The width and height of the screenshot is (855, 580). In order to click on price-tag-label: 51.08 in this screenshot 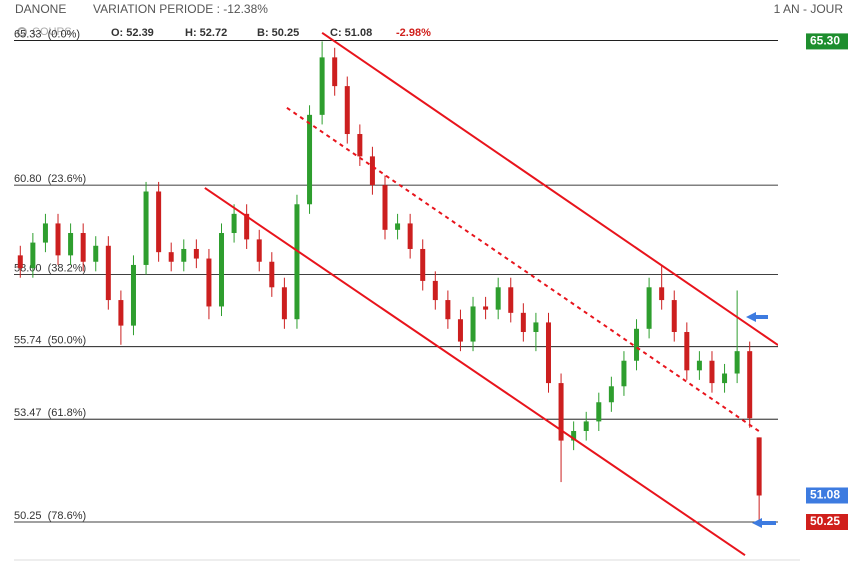, I will do `click(825, 495)`.